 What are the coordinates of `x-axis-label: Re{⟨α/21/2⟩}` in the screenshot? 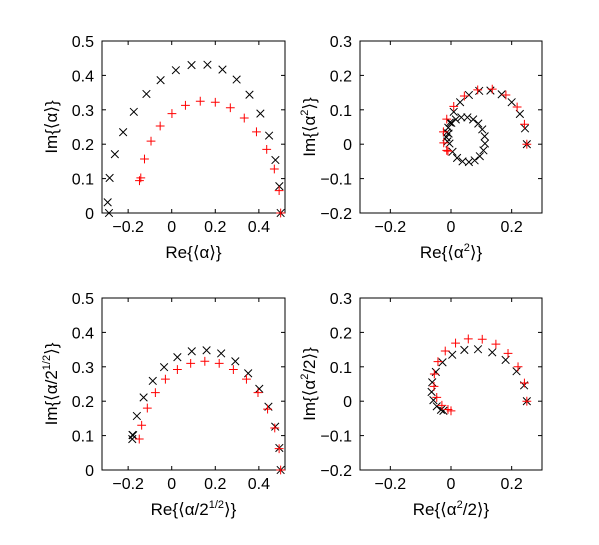 It's located at (194, 509).